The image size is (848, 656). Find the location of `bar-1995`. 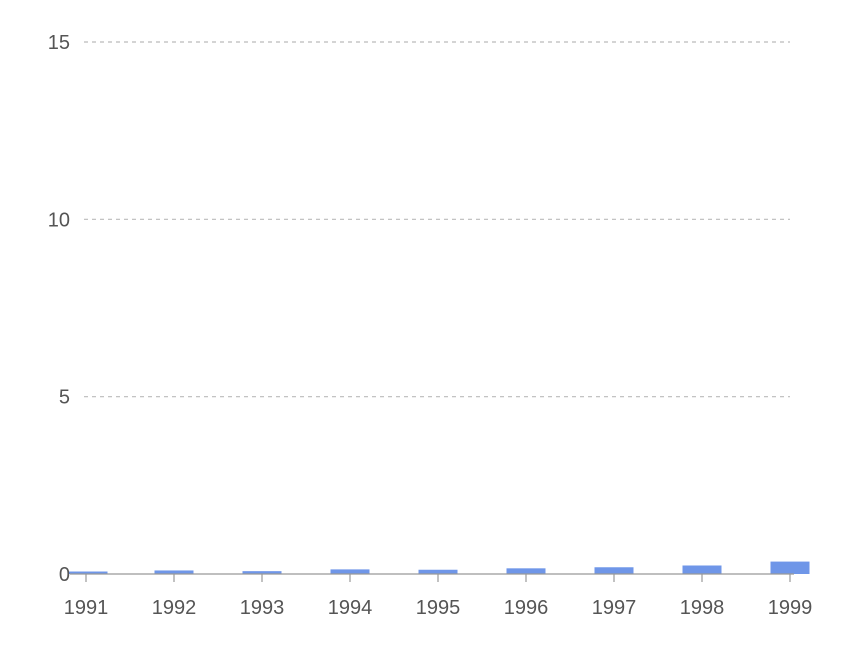

bar-1995 is located at coordinates (438, 571).